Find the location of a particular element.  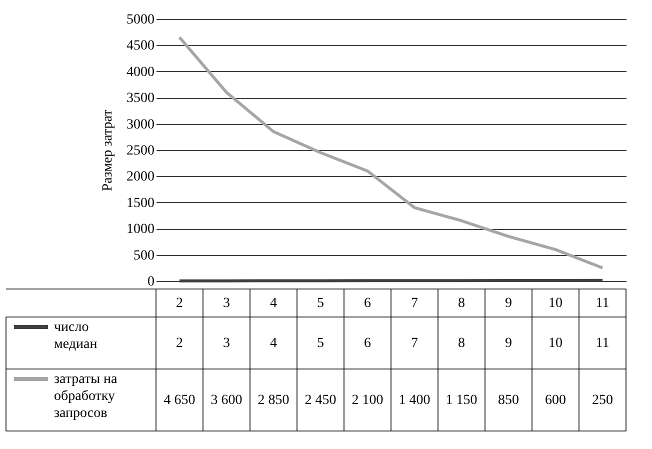

data-label: 2 850 is located at coordinates (274, 400).